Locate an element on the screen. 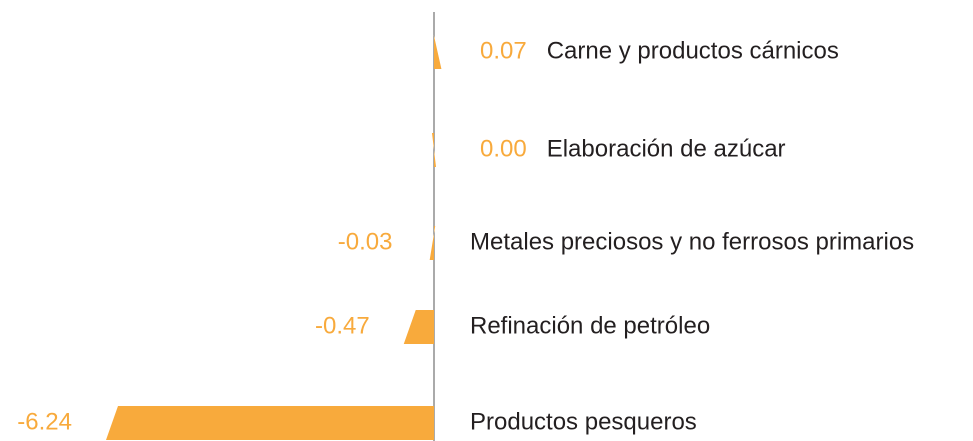  value-label: -0.03 is located at coordinates (365, 241).